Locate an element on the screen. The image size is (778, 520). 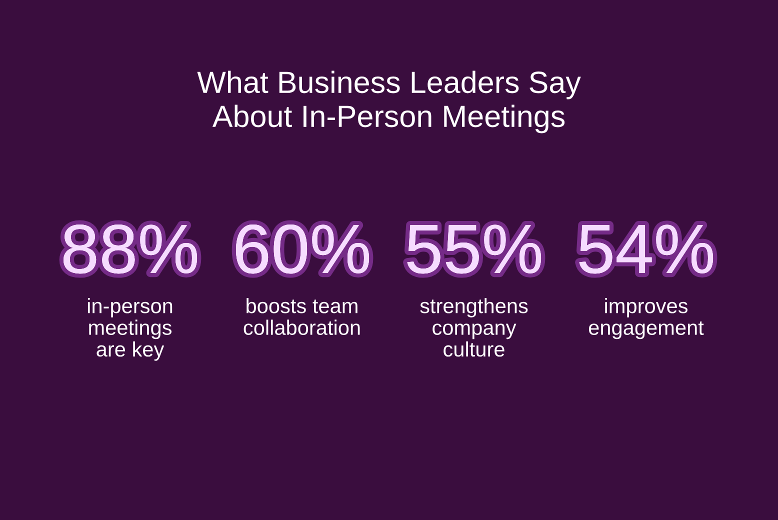
data-label: 55% is located at coordinates (474, 249).